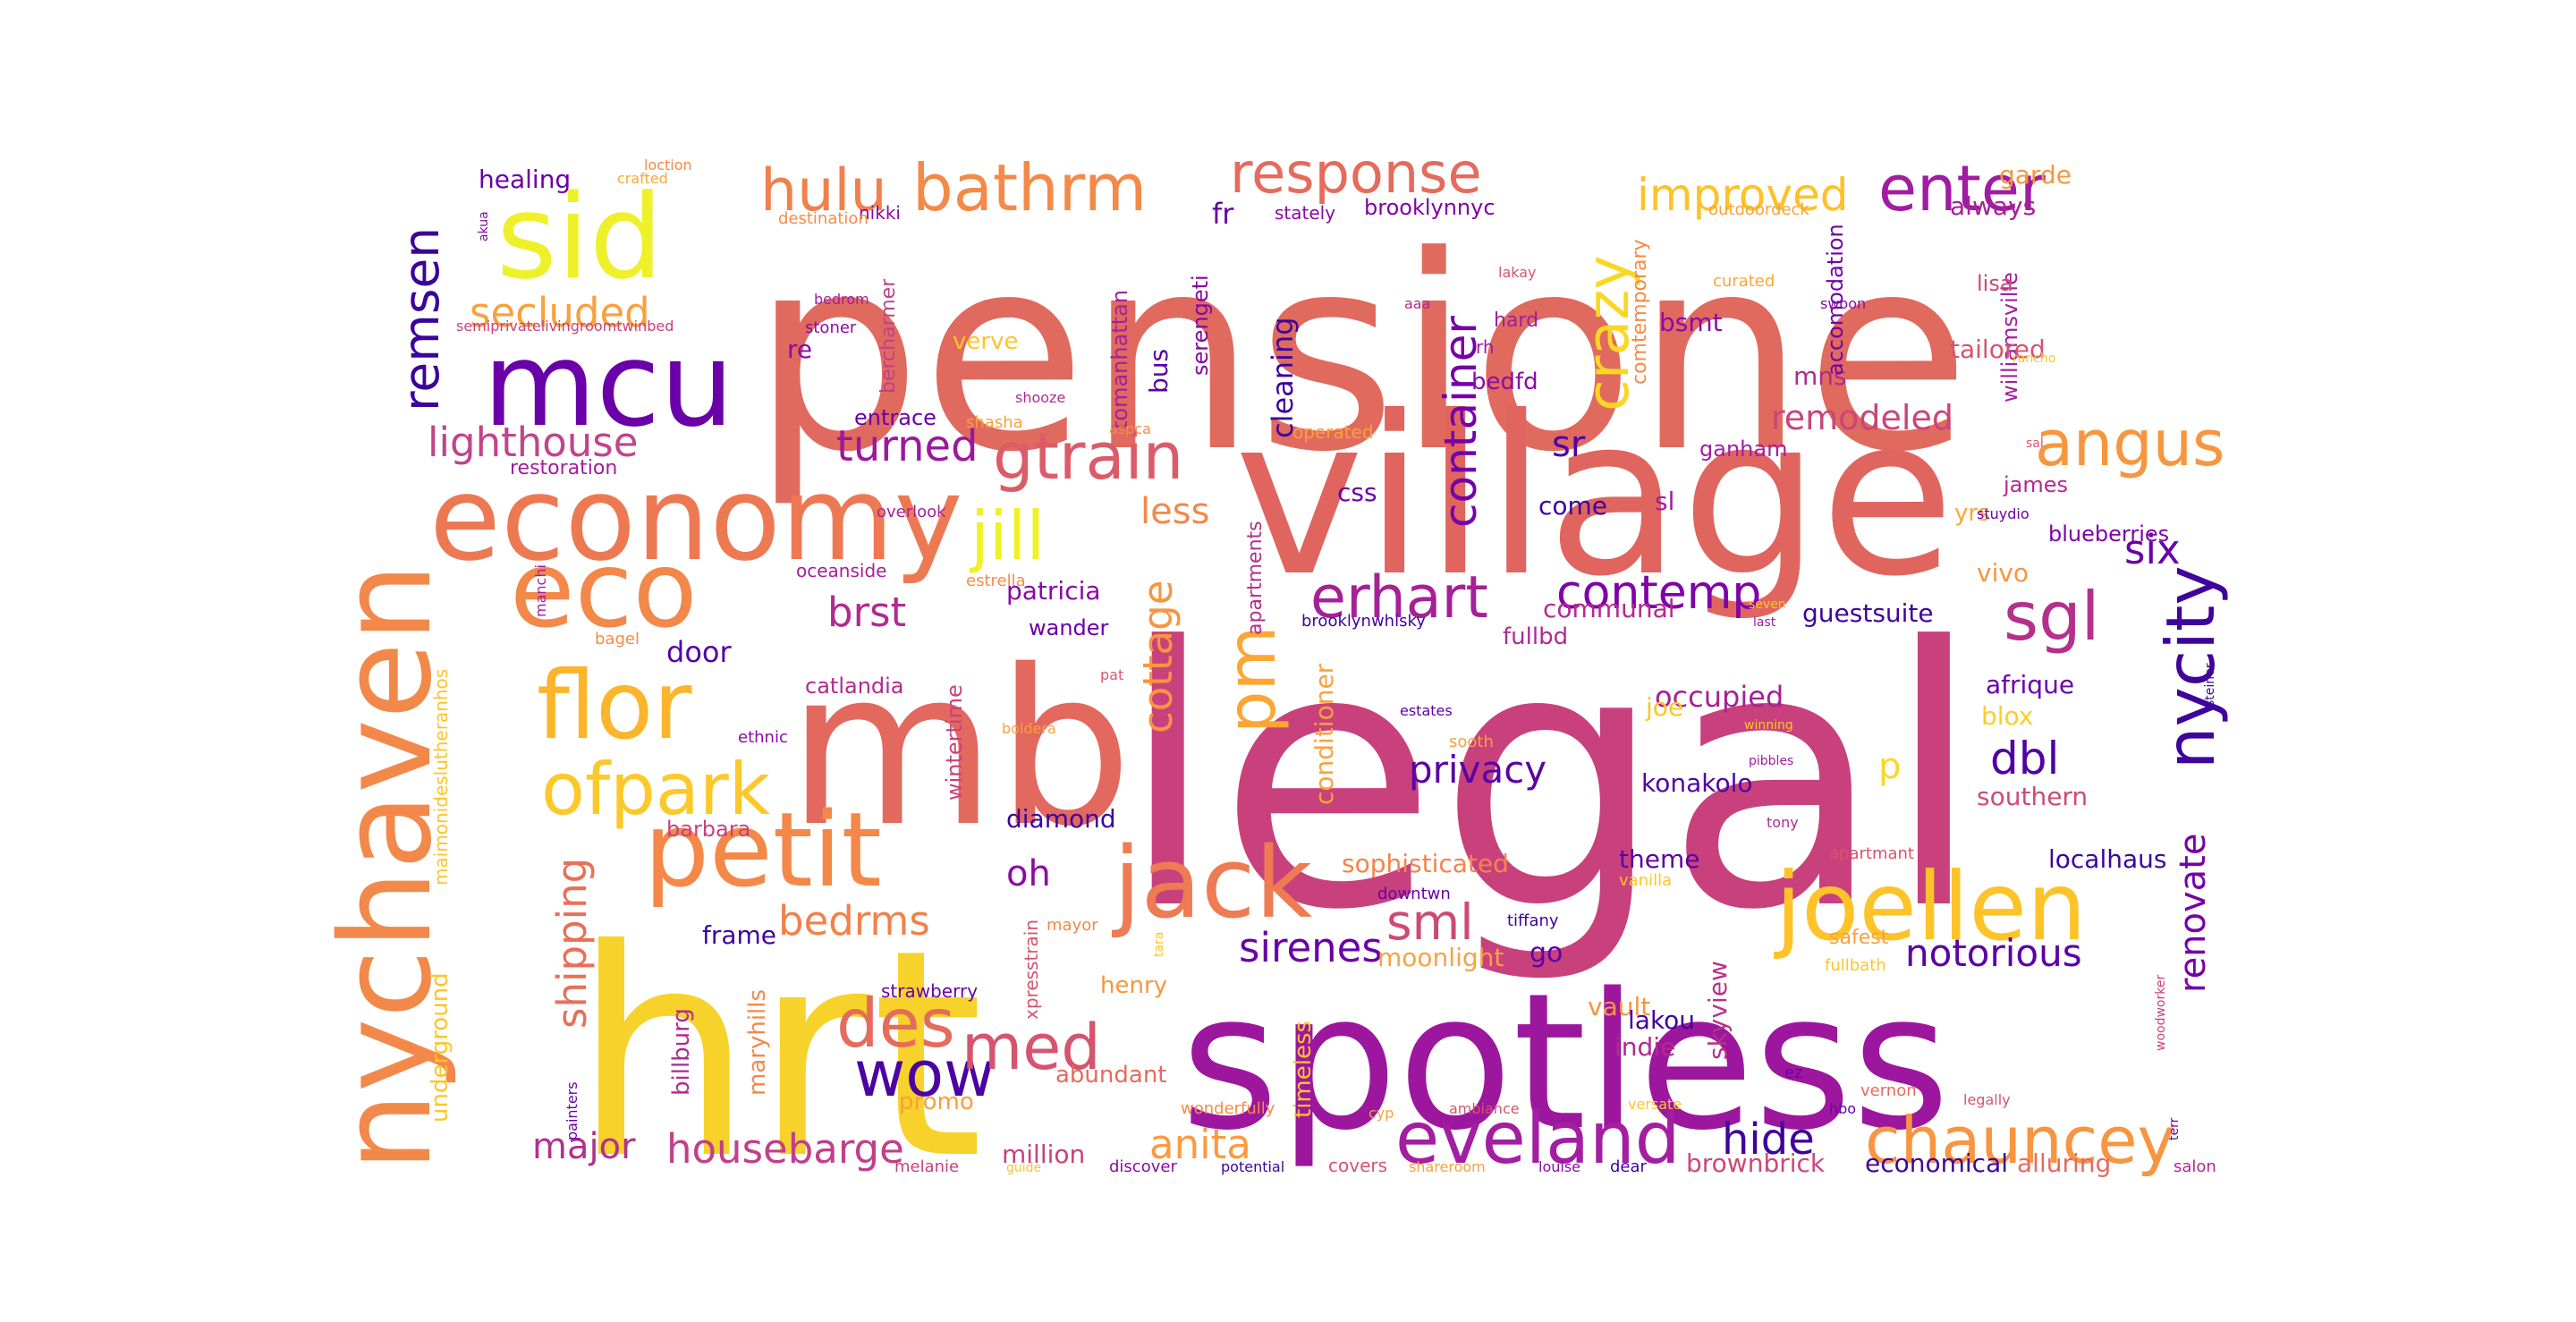 This screenshot has width=2576, height=1322. I want to click on word-aaa: aaa, so click(1417, 304).